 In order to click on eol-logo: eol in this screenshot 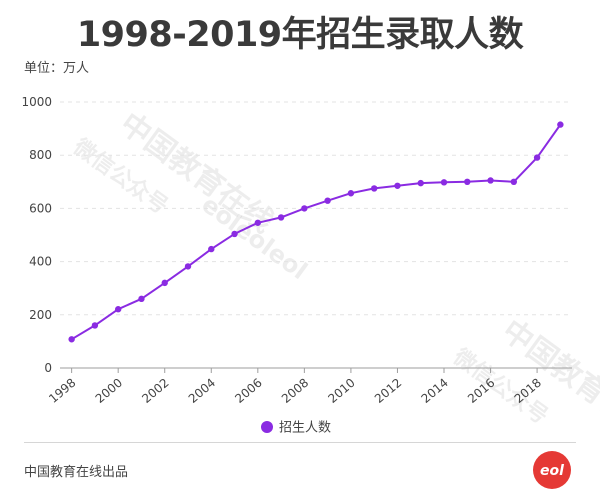, I will do `click(552, 470)`.